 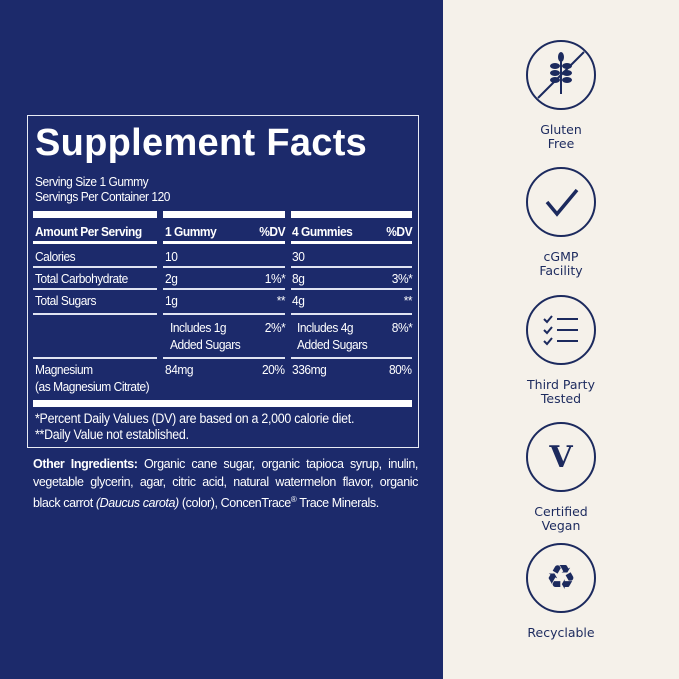 What do you see at coordinates (171, 256) in the screenshot?
I see `row-amount-1: 10` at bounding box center [171, 256].